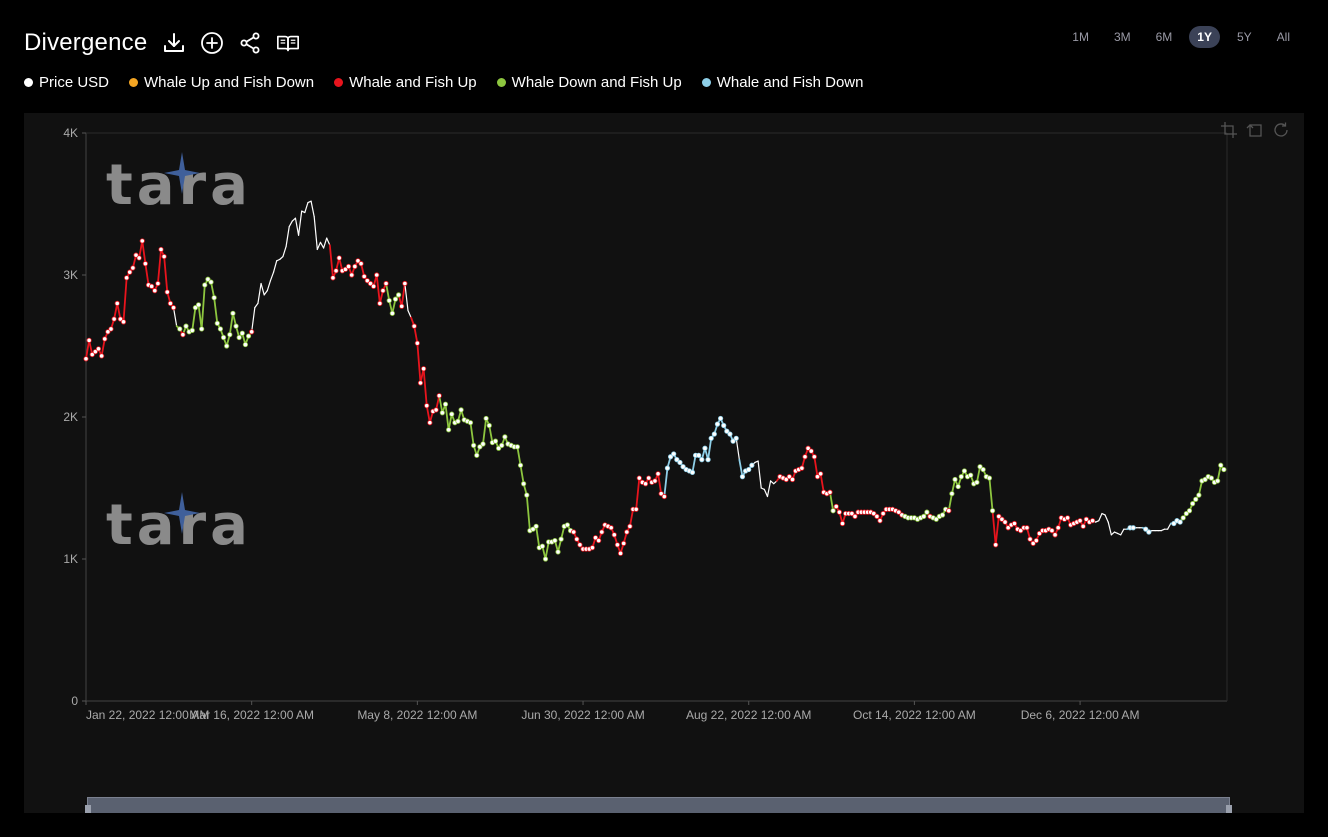 The height and width of the screenshot is (837, 1328). Describe the element at coordinates (1080, 37) in the screenshot. I see `range-1m: 1M` at that location.